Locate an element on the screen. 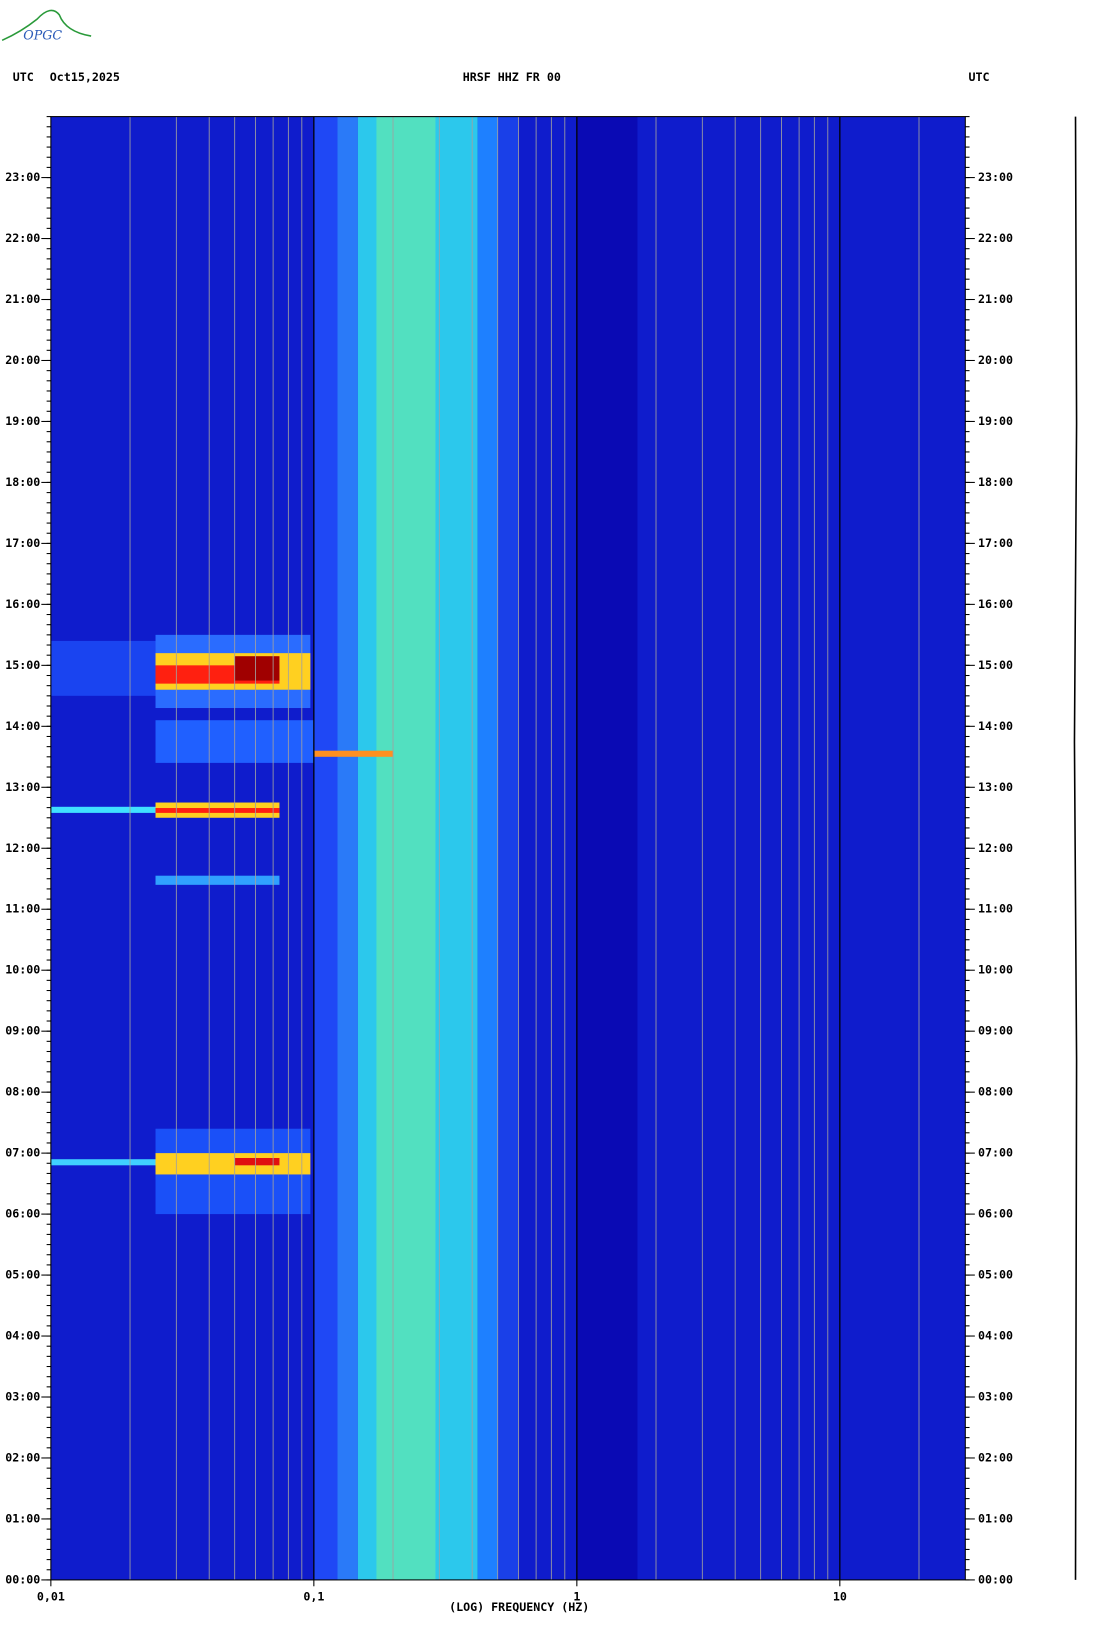 The width and height of the screenshot is (1102, 1634). chart-title: HRSF HHZ FR 00 is located at coordinates (512, 77).